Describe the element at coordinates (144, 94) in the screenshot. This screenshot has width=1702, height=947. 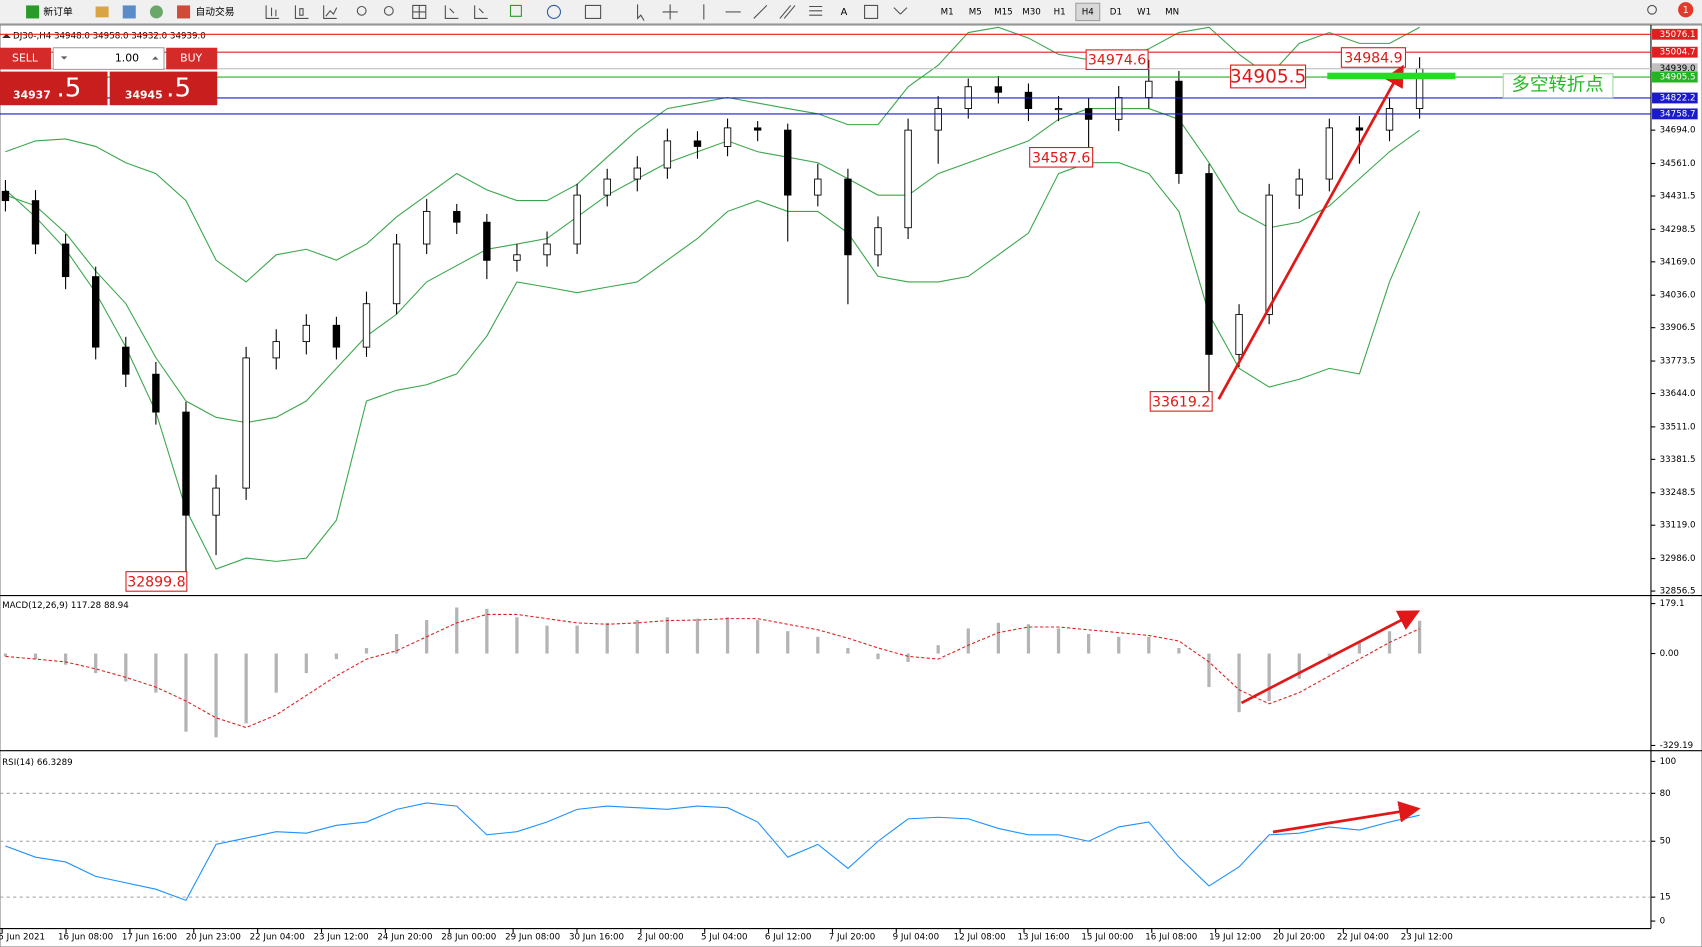
I see `buy-price: 34945` at that location.